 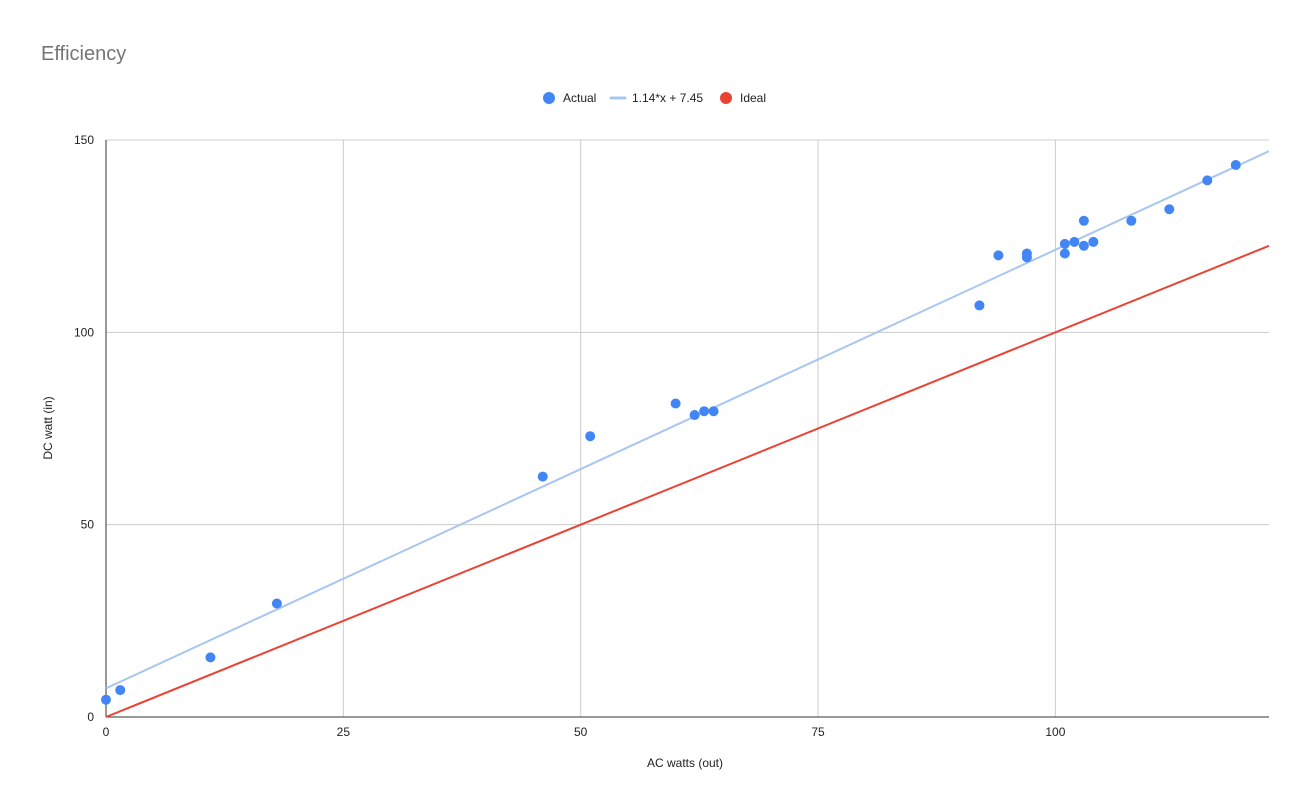 I want to click on legend-item-actual: Actual, so click(x=569, y=98).